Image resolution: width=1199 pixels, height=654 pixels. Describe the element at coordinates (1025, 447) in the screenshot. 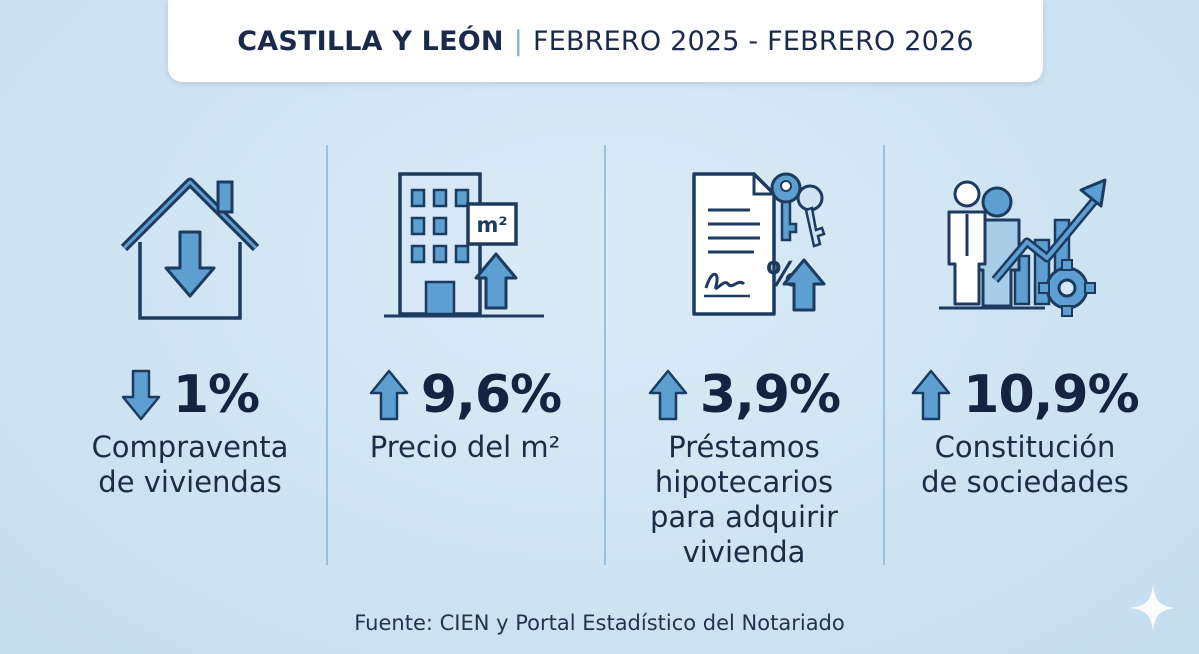

I see `stat-label-line: Constitución` at that location.